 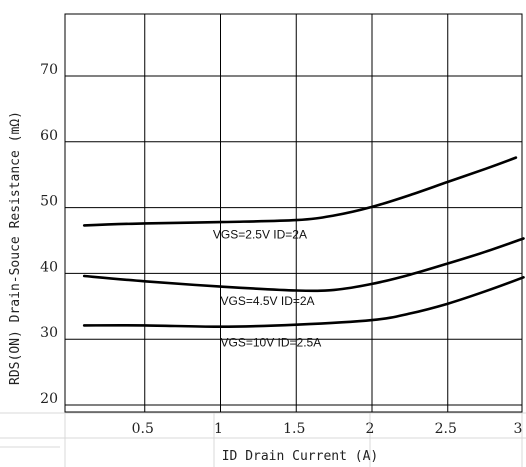 I want to click on series-line-vgs-10v-id-2-5a, so click(x=303, y=302).